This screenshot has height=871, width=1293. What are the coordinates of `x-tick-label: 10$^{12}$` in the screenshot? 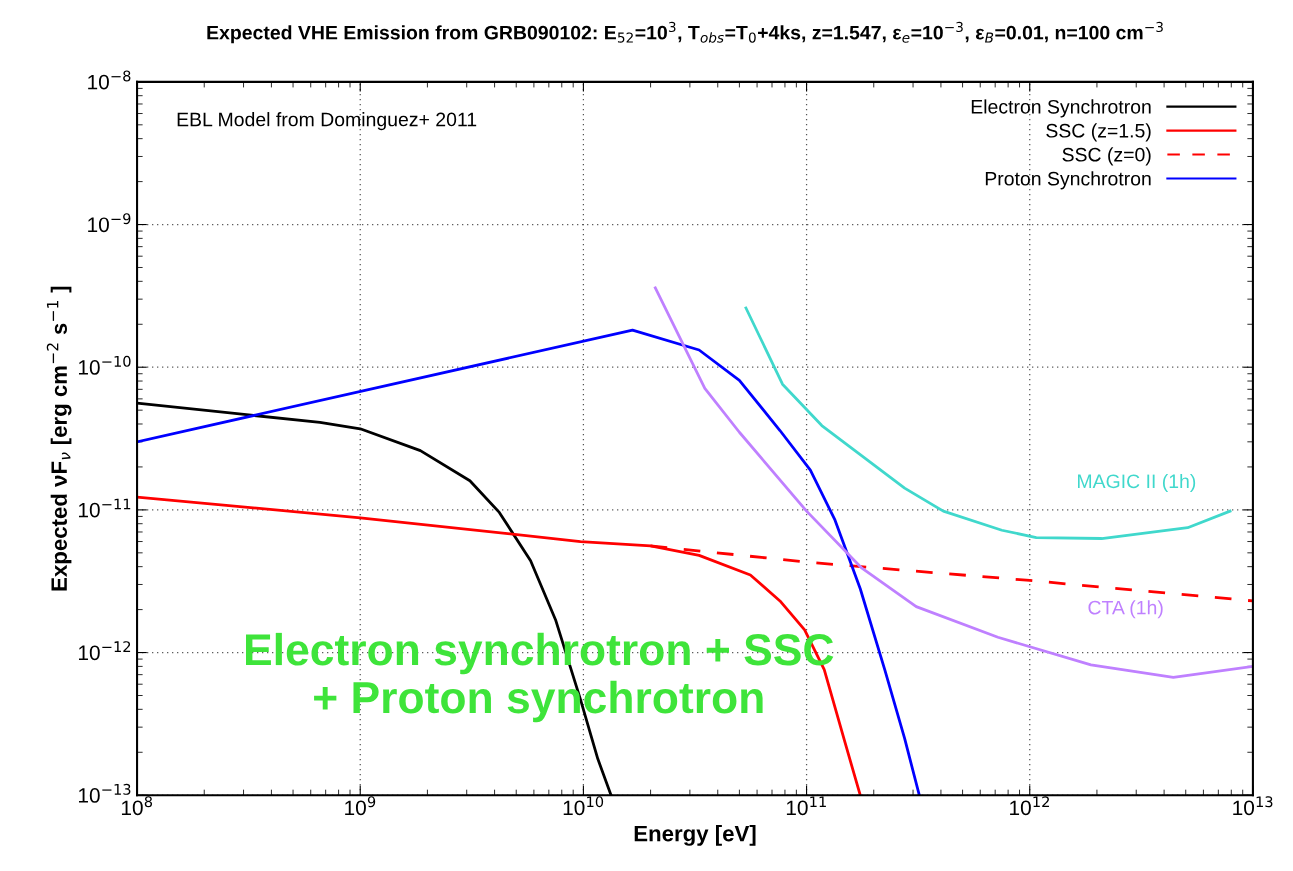 It's located at (1029, 806).